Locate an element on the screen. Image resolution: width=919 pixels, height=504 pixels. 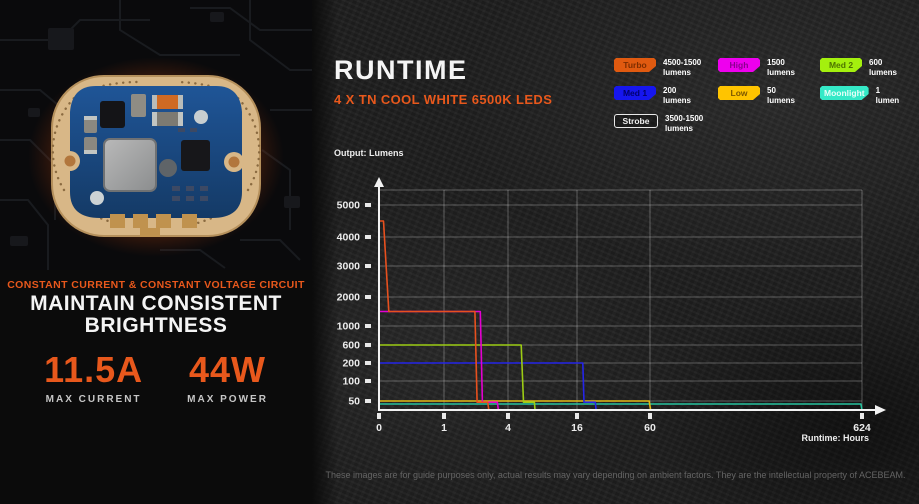
pcb-ic-chip is located at coordinates (195, 155).